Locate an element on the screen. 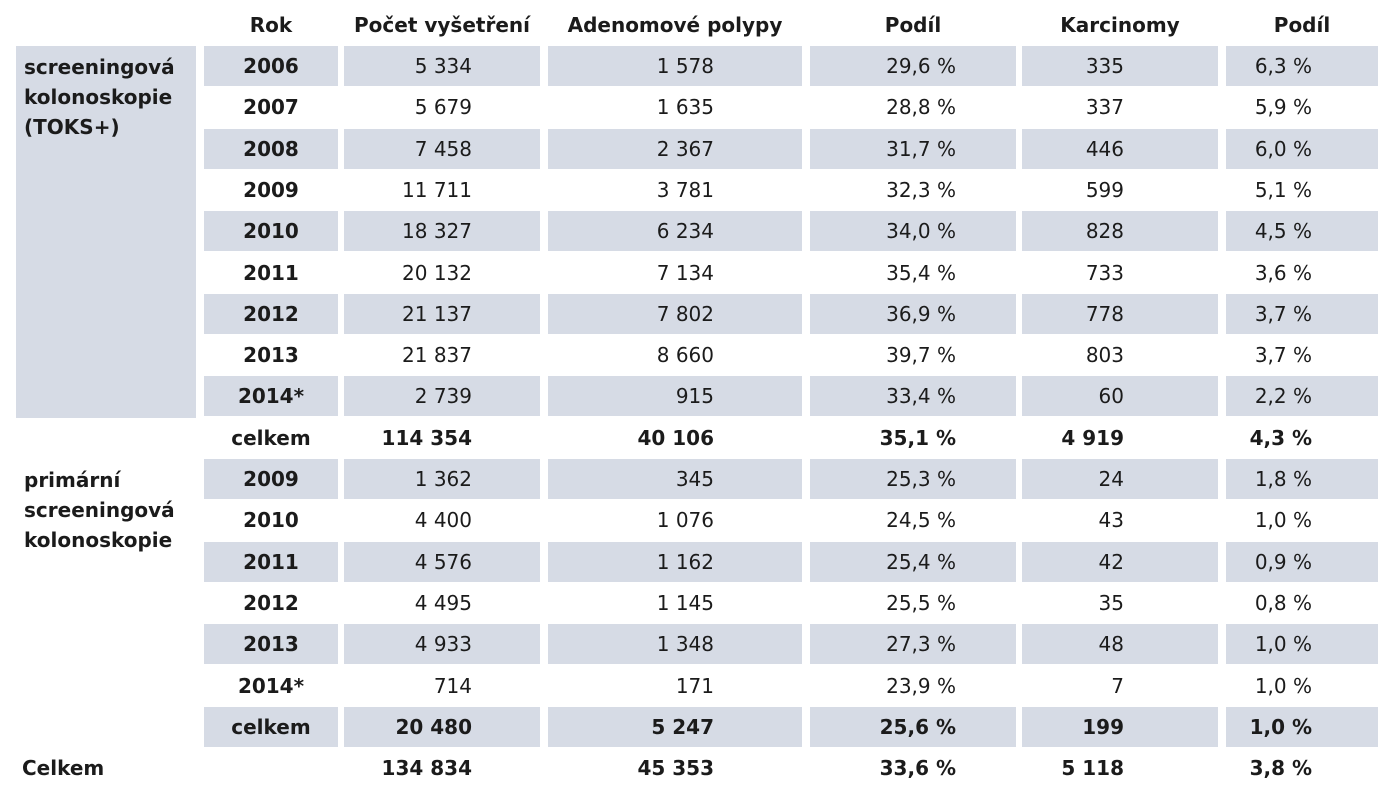 This screenshot has width=1394, height=800. header-polyp-share: Podíl is located at coordinates (913, 25).